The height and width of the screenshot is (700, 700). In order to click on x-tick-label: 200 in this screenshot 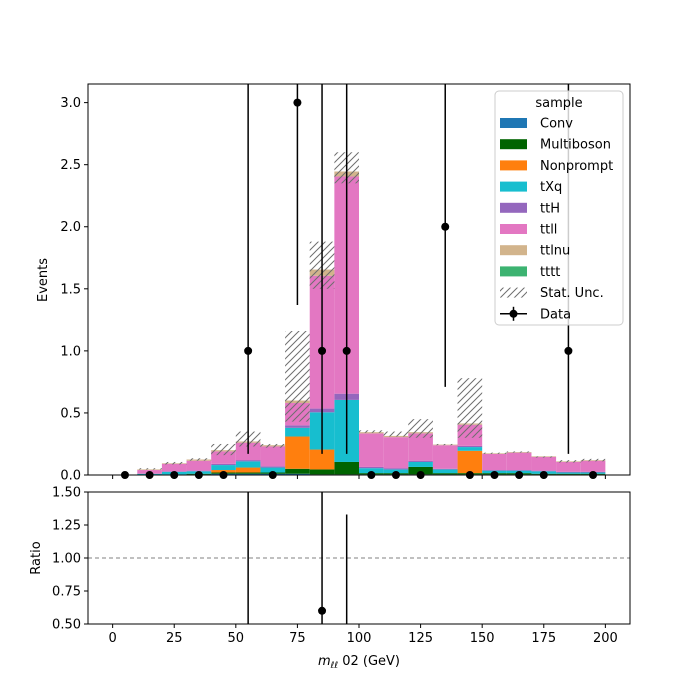, I will do `click(605, 638)`.